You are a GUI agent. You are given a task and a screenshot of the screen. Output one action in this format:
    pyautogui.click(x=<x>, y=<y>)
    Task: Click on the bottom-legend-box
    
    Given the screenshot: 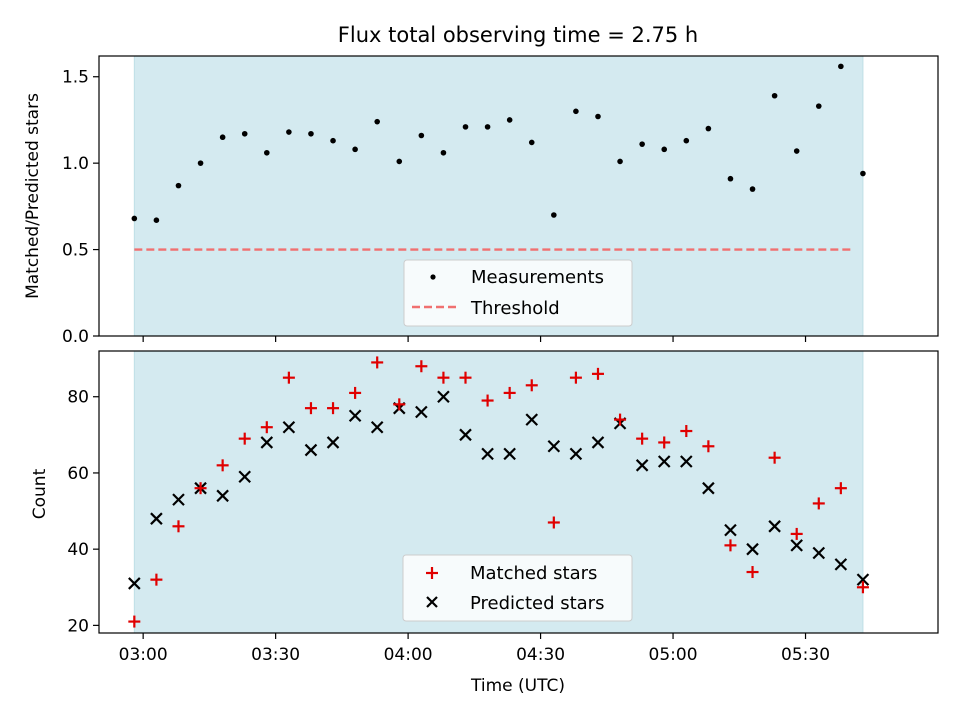 What is the action you would take?
    pyautogui.click(x=517, y=588)
    